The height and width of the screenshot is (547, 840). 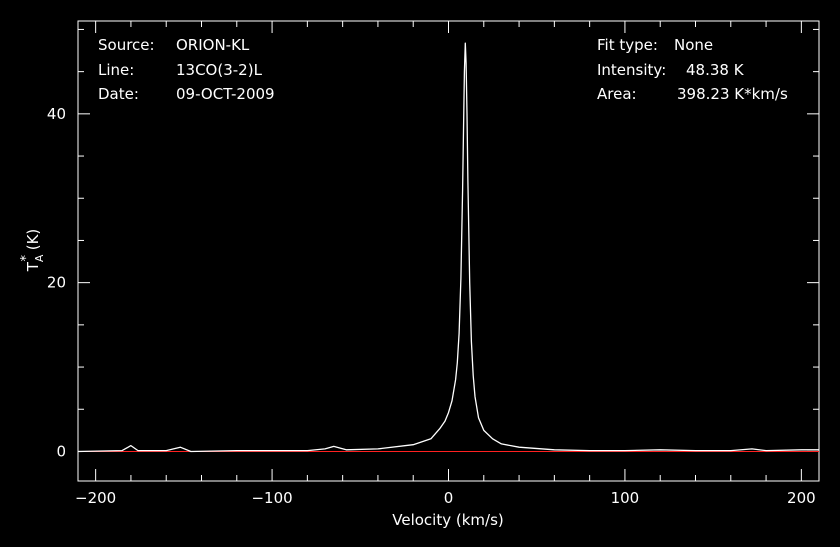 I want to click on x-tick-label: 200, so click(x=801, y=498).